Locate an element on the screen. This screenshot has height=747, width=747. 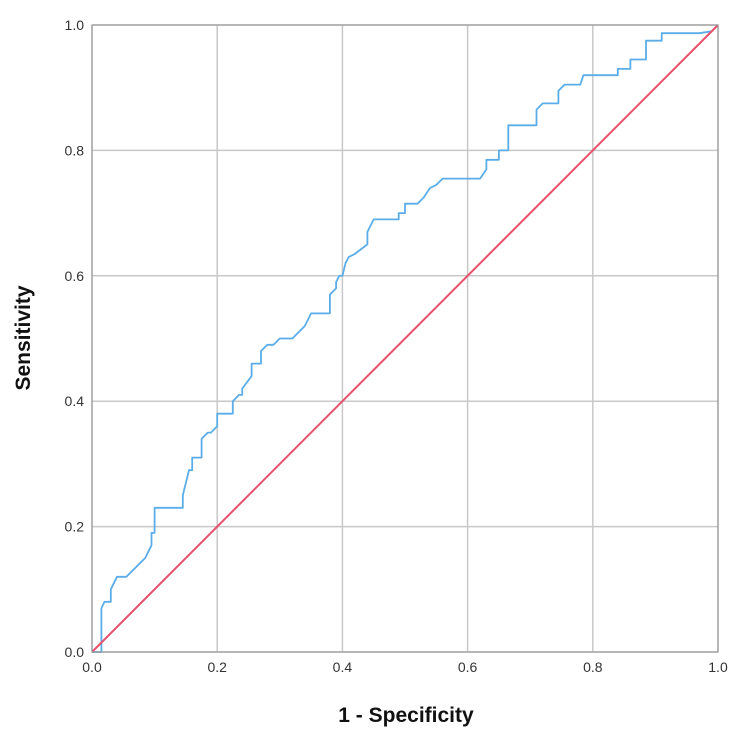
y-tick-label: 0.0 is located at coordinates (75, 652).